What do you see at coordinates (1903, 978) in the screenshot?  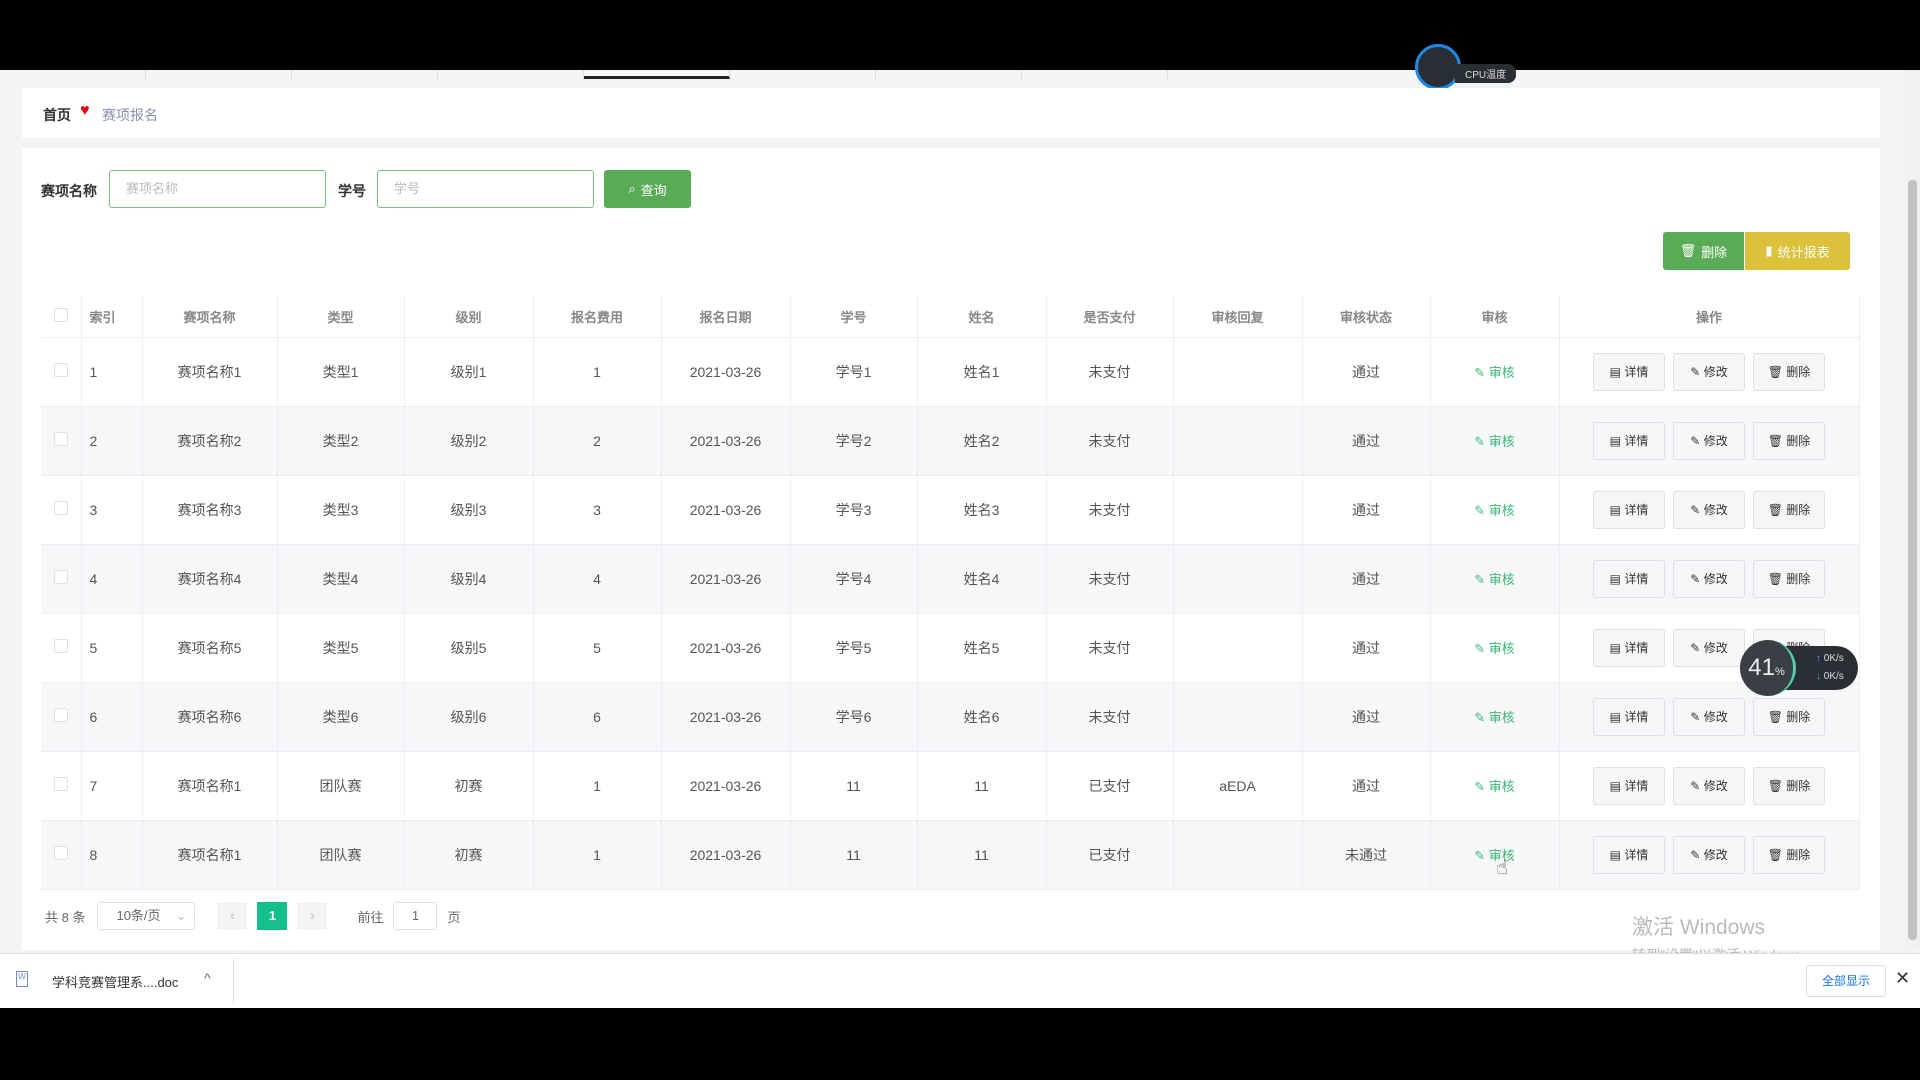 I see `close-icon: ✕` at bounding box center [1903, 978].